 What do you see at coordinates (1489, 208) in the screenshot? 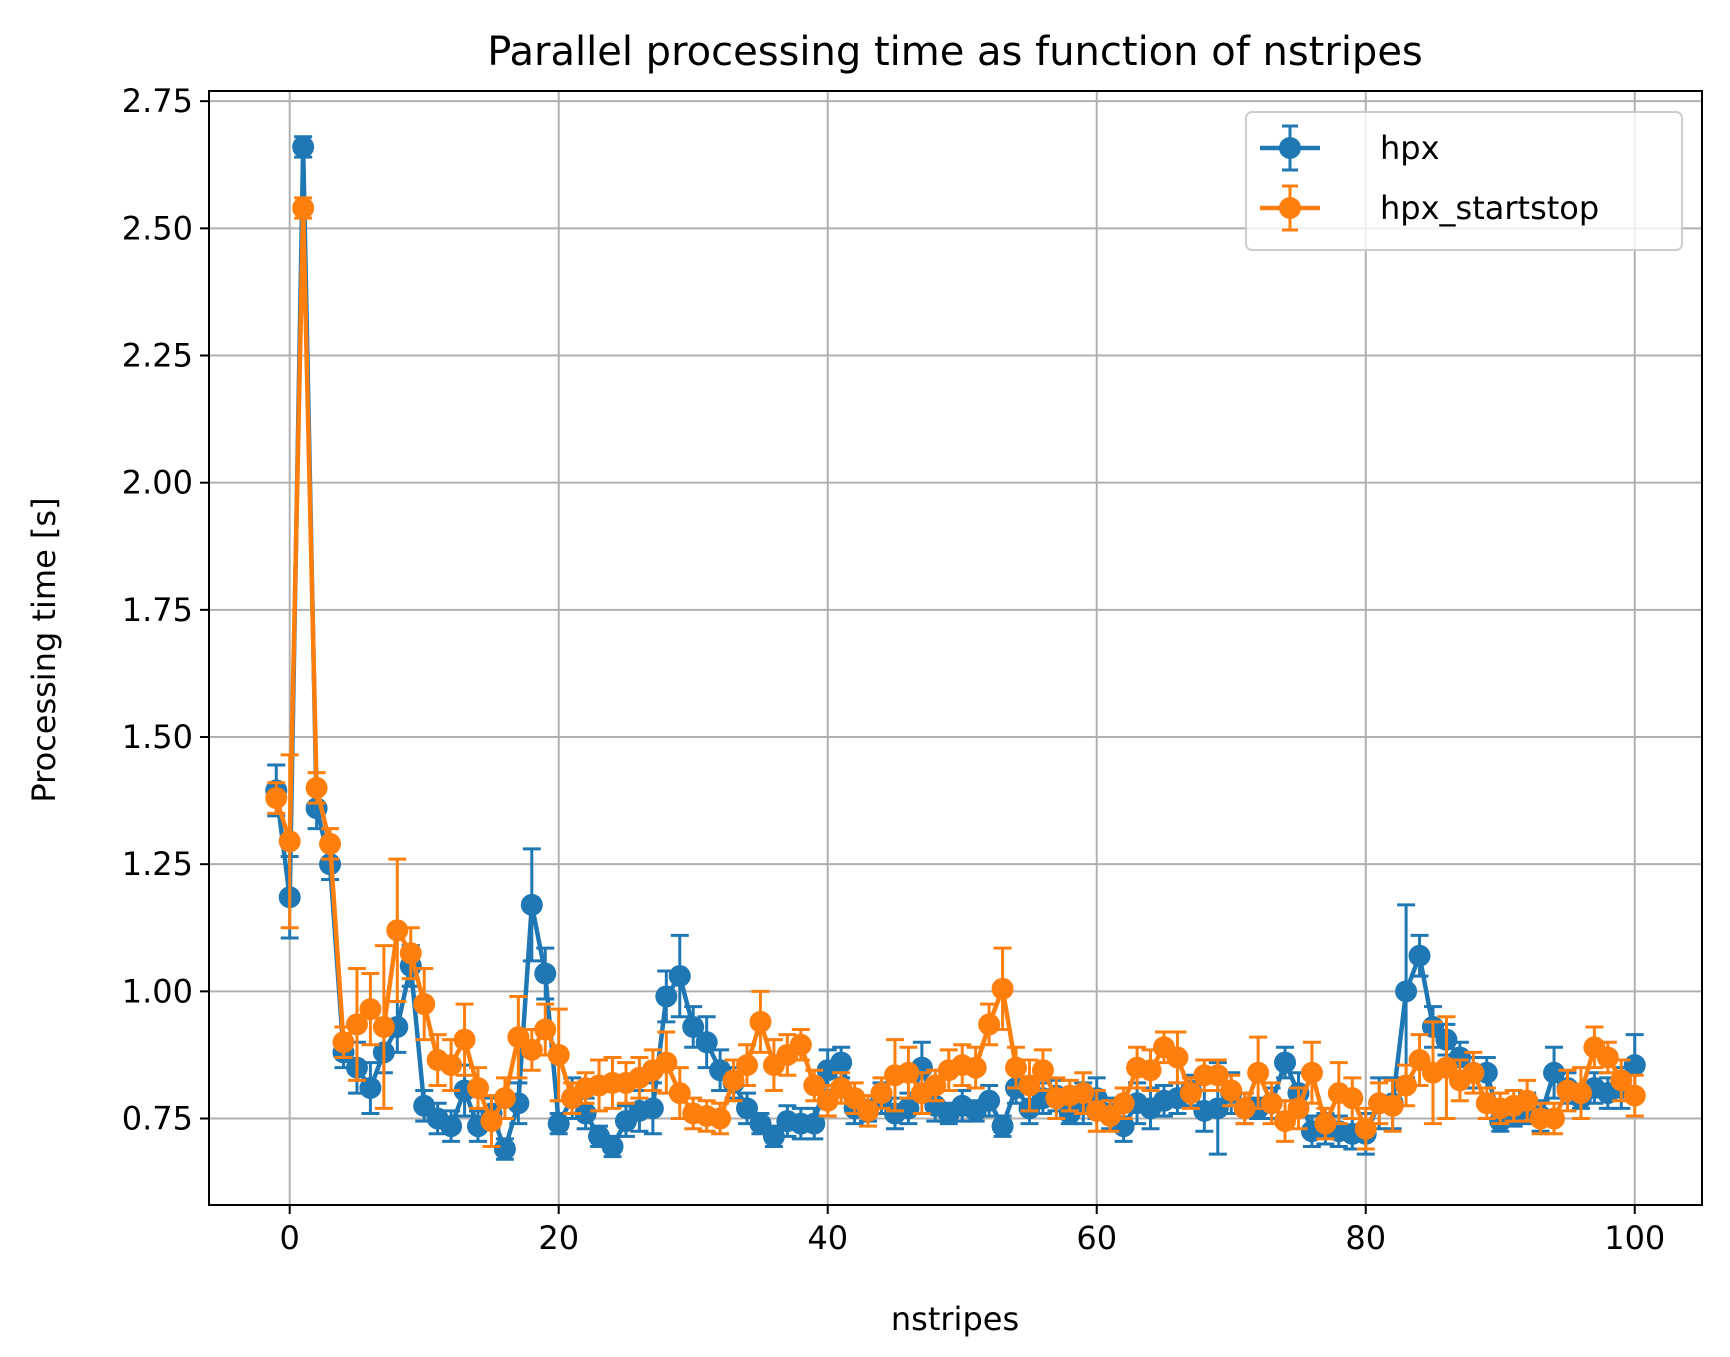
I see `legend-label: hpx_startstop` at bounding box center [1489, 208].